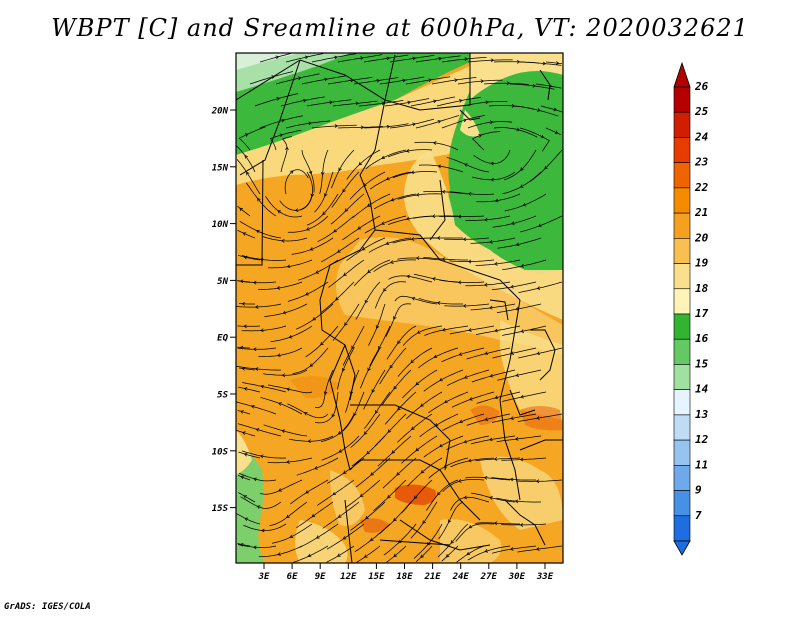 This screenshot has width=800, height=618. I want to click on colorbar-label: 18, so click(702, 288).